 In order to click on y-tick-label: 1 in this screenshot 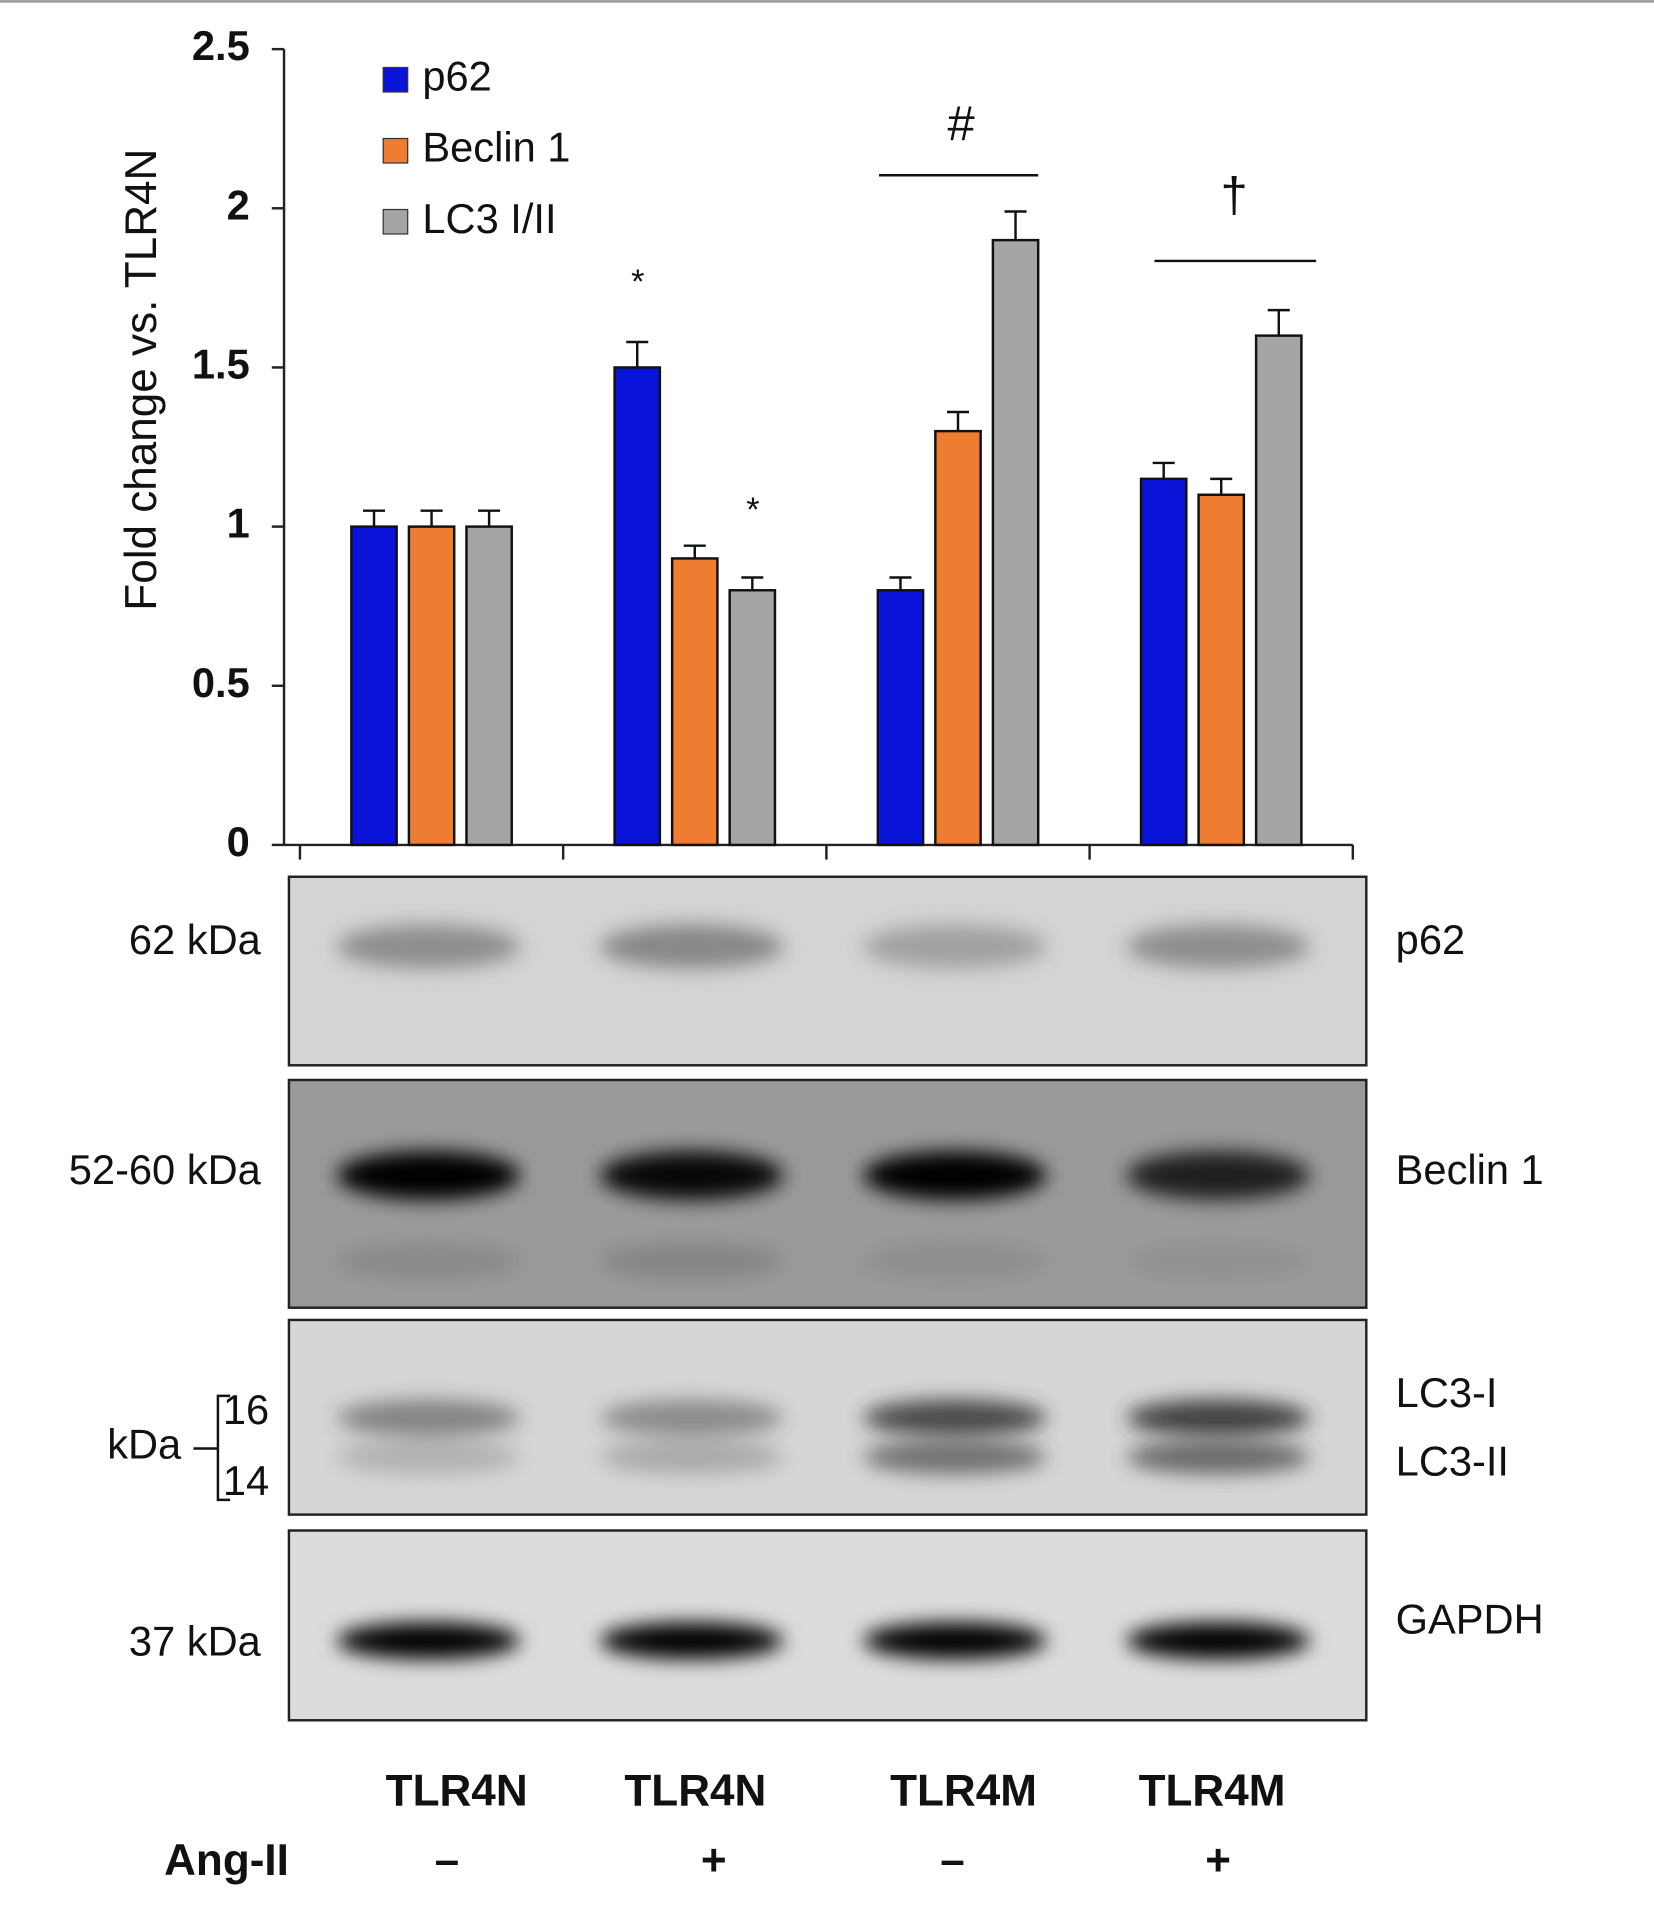, I will do `click(238, 523)`.